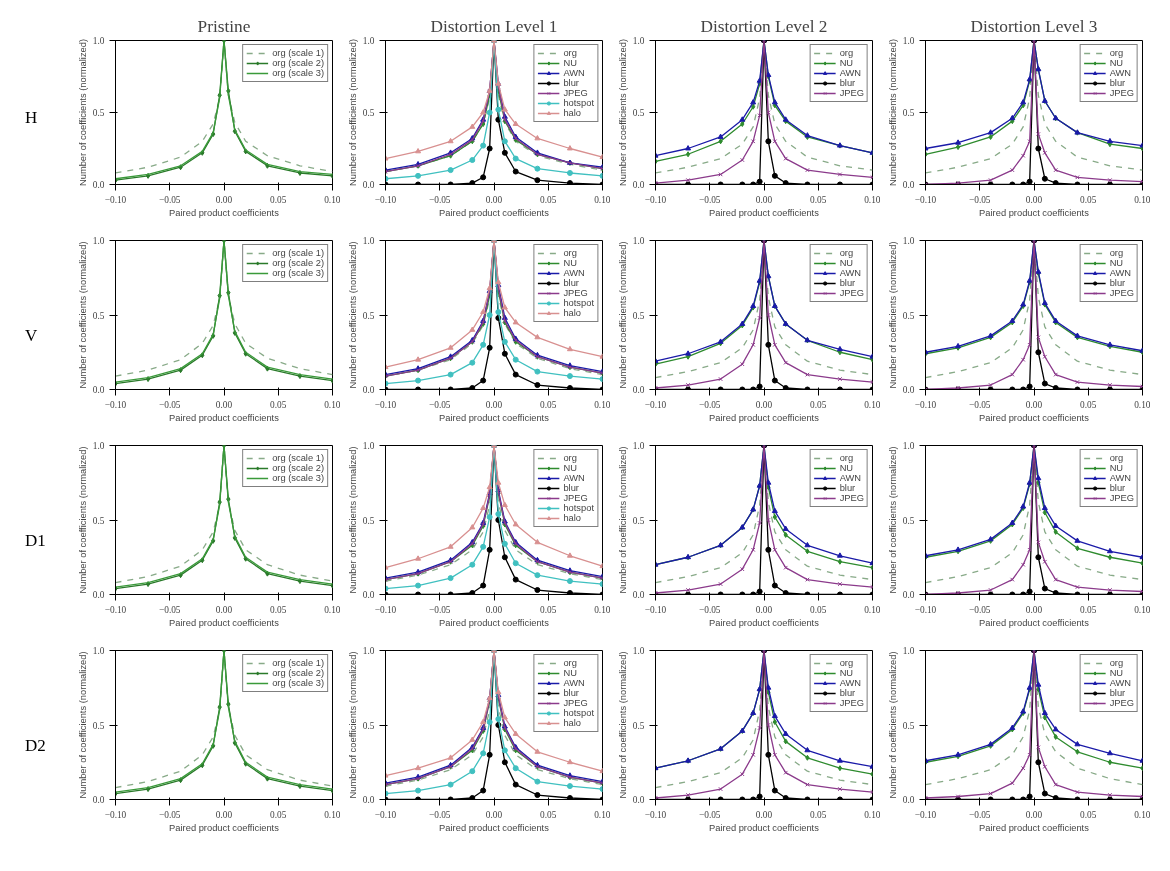 This screenshot has height=871, width=1170. I want to click on legend-label: org (scale 3), so click(298, 683).